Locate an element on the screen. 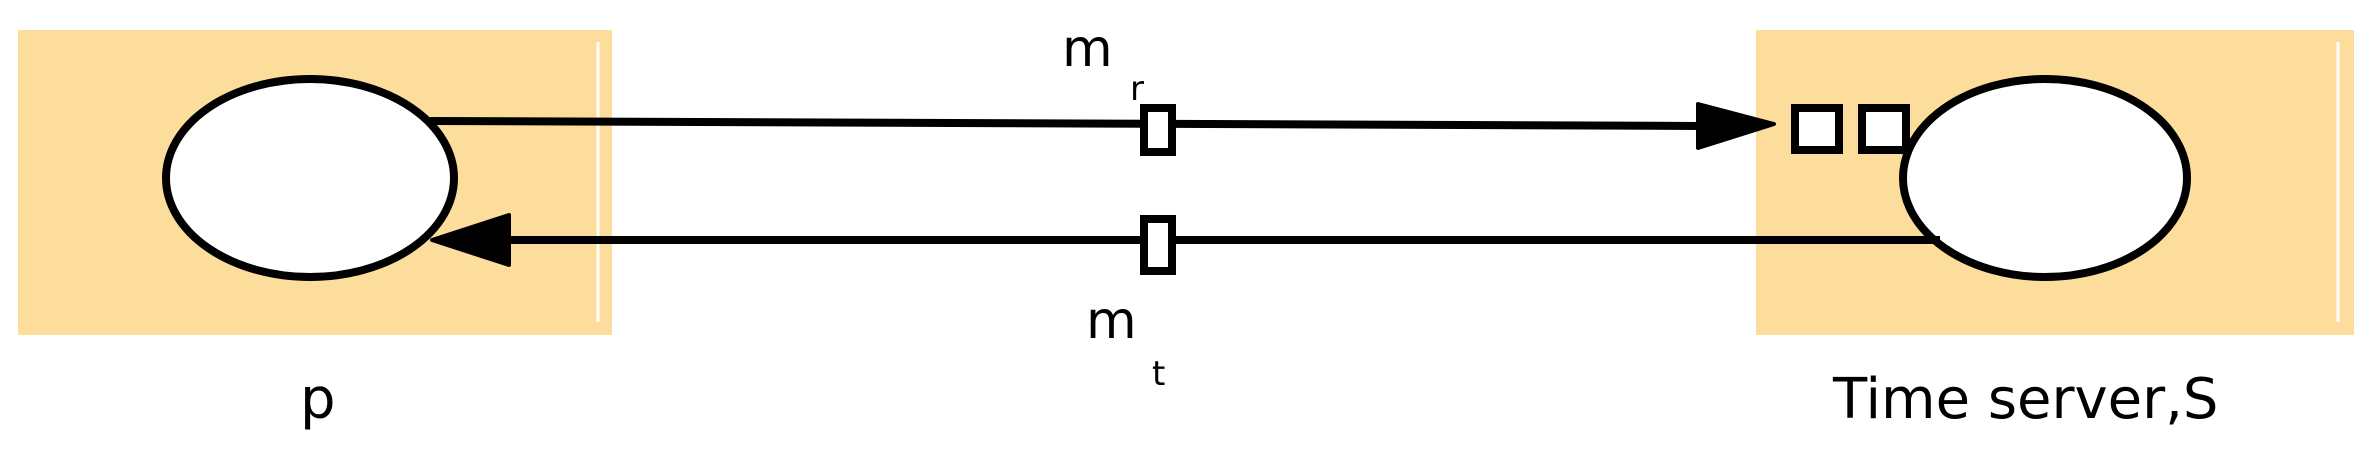  request-message-marker is located at coordinates (1158, 130).